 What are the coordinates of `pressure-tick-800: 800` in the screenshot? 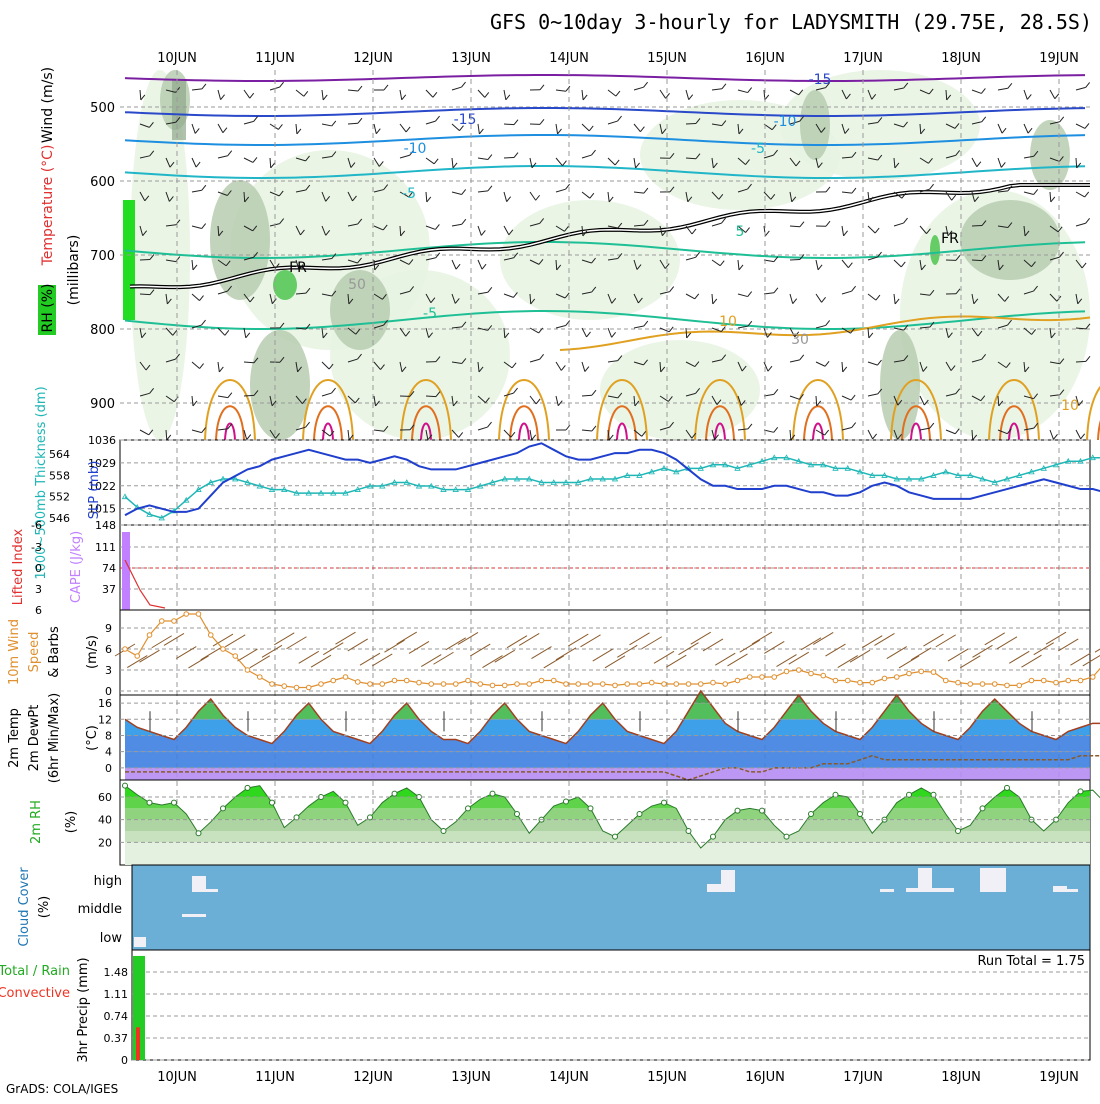 It's located at (102, 330).